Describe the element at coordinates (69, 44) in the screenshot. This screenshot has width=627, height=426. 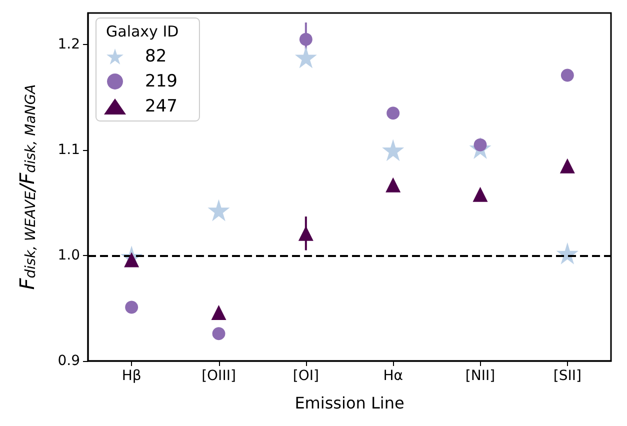
I see `y-tick-label: 1.2` at that location.